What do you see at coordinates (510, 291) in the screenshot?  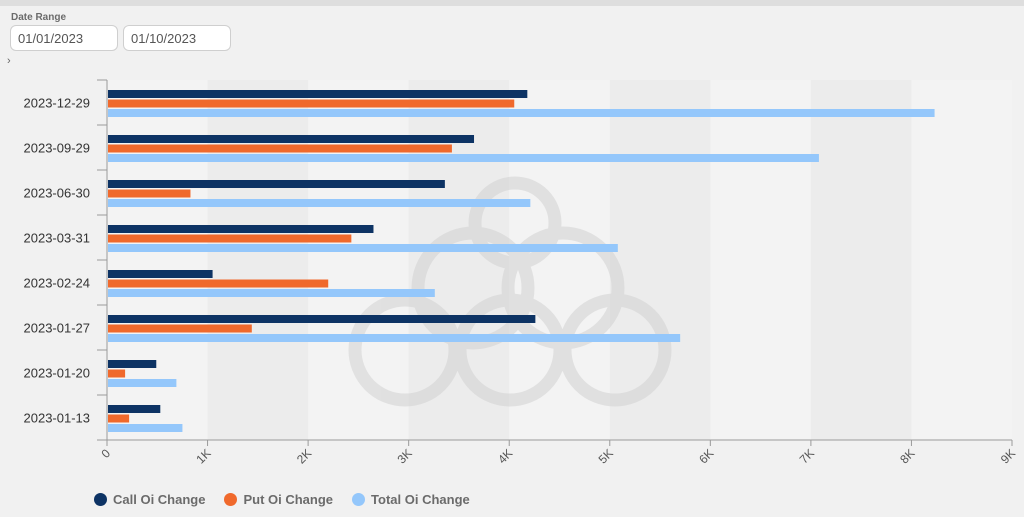 I see `watermark-logo` at bounding box center [510, 291].